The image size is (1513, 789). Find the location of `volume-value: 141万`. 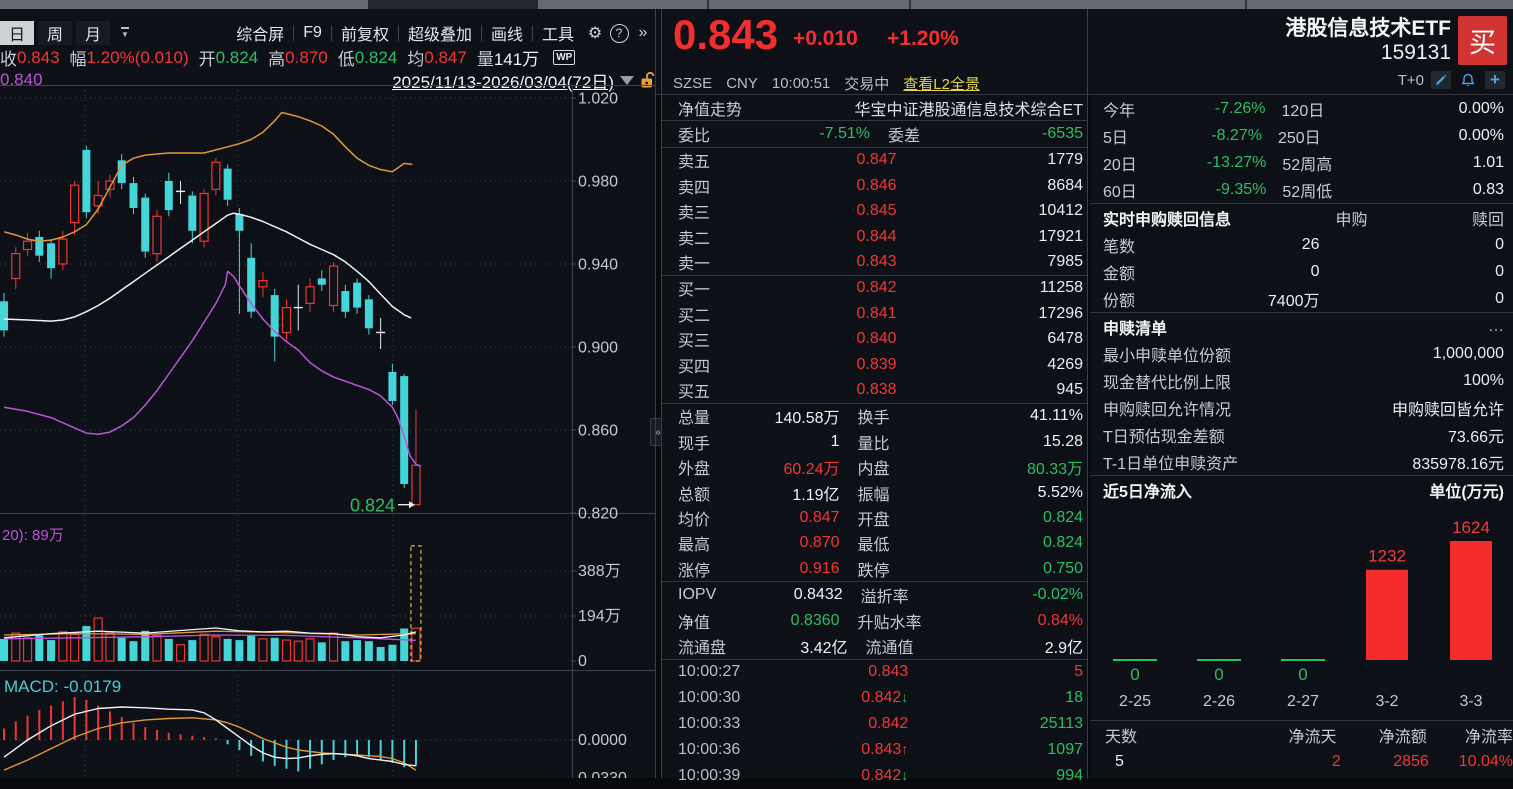

volume-value: 141万 is located at coordinates (516, 59).